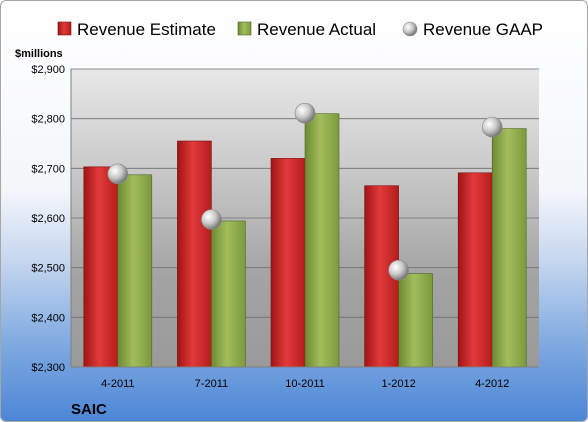 This screenshot has width=588, height=422. I want to click on legend-item: Revenue GAAP, so click(472, 29).